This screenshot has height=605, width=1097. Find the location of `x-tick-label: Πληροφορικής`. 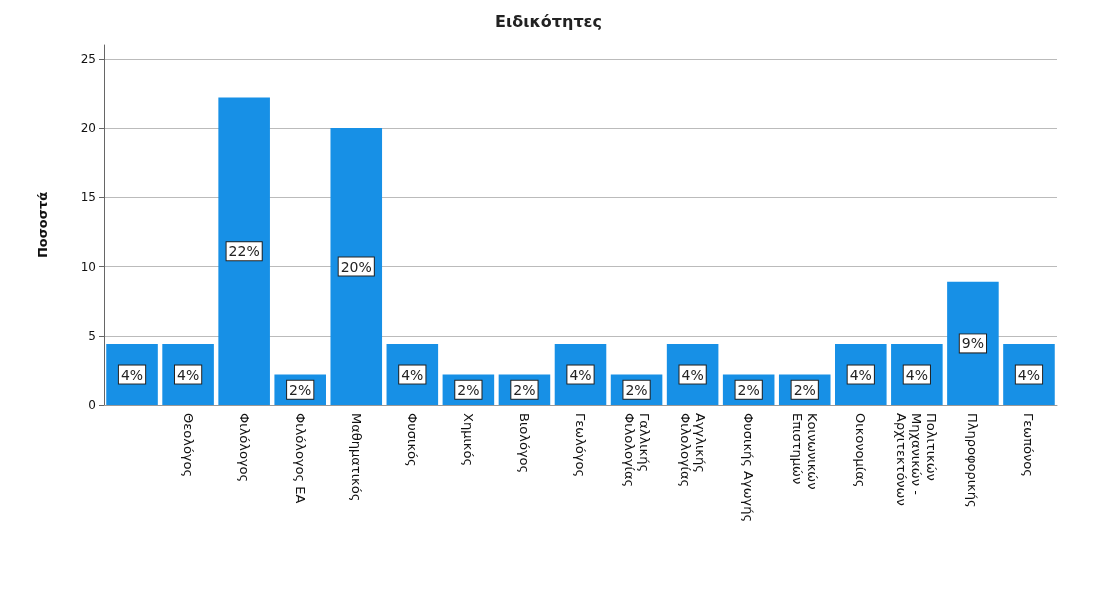

x-tick-label: Πληροφορικής is located at coordinates (973, 460).